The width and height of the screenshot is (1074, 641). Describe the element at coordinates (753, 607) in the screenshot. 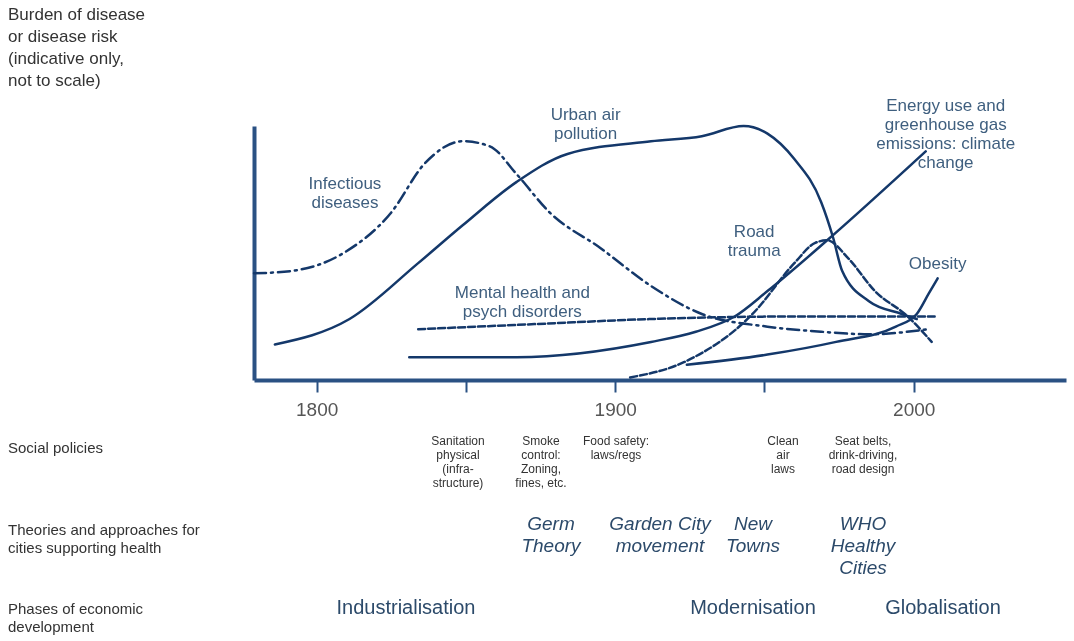

I see `text: Modernisation` at that location.